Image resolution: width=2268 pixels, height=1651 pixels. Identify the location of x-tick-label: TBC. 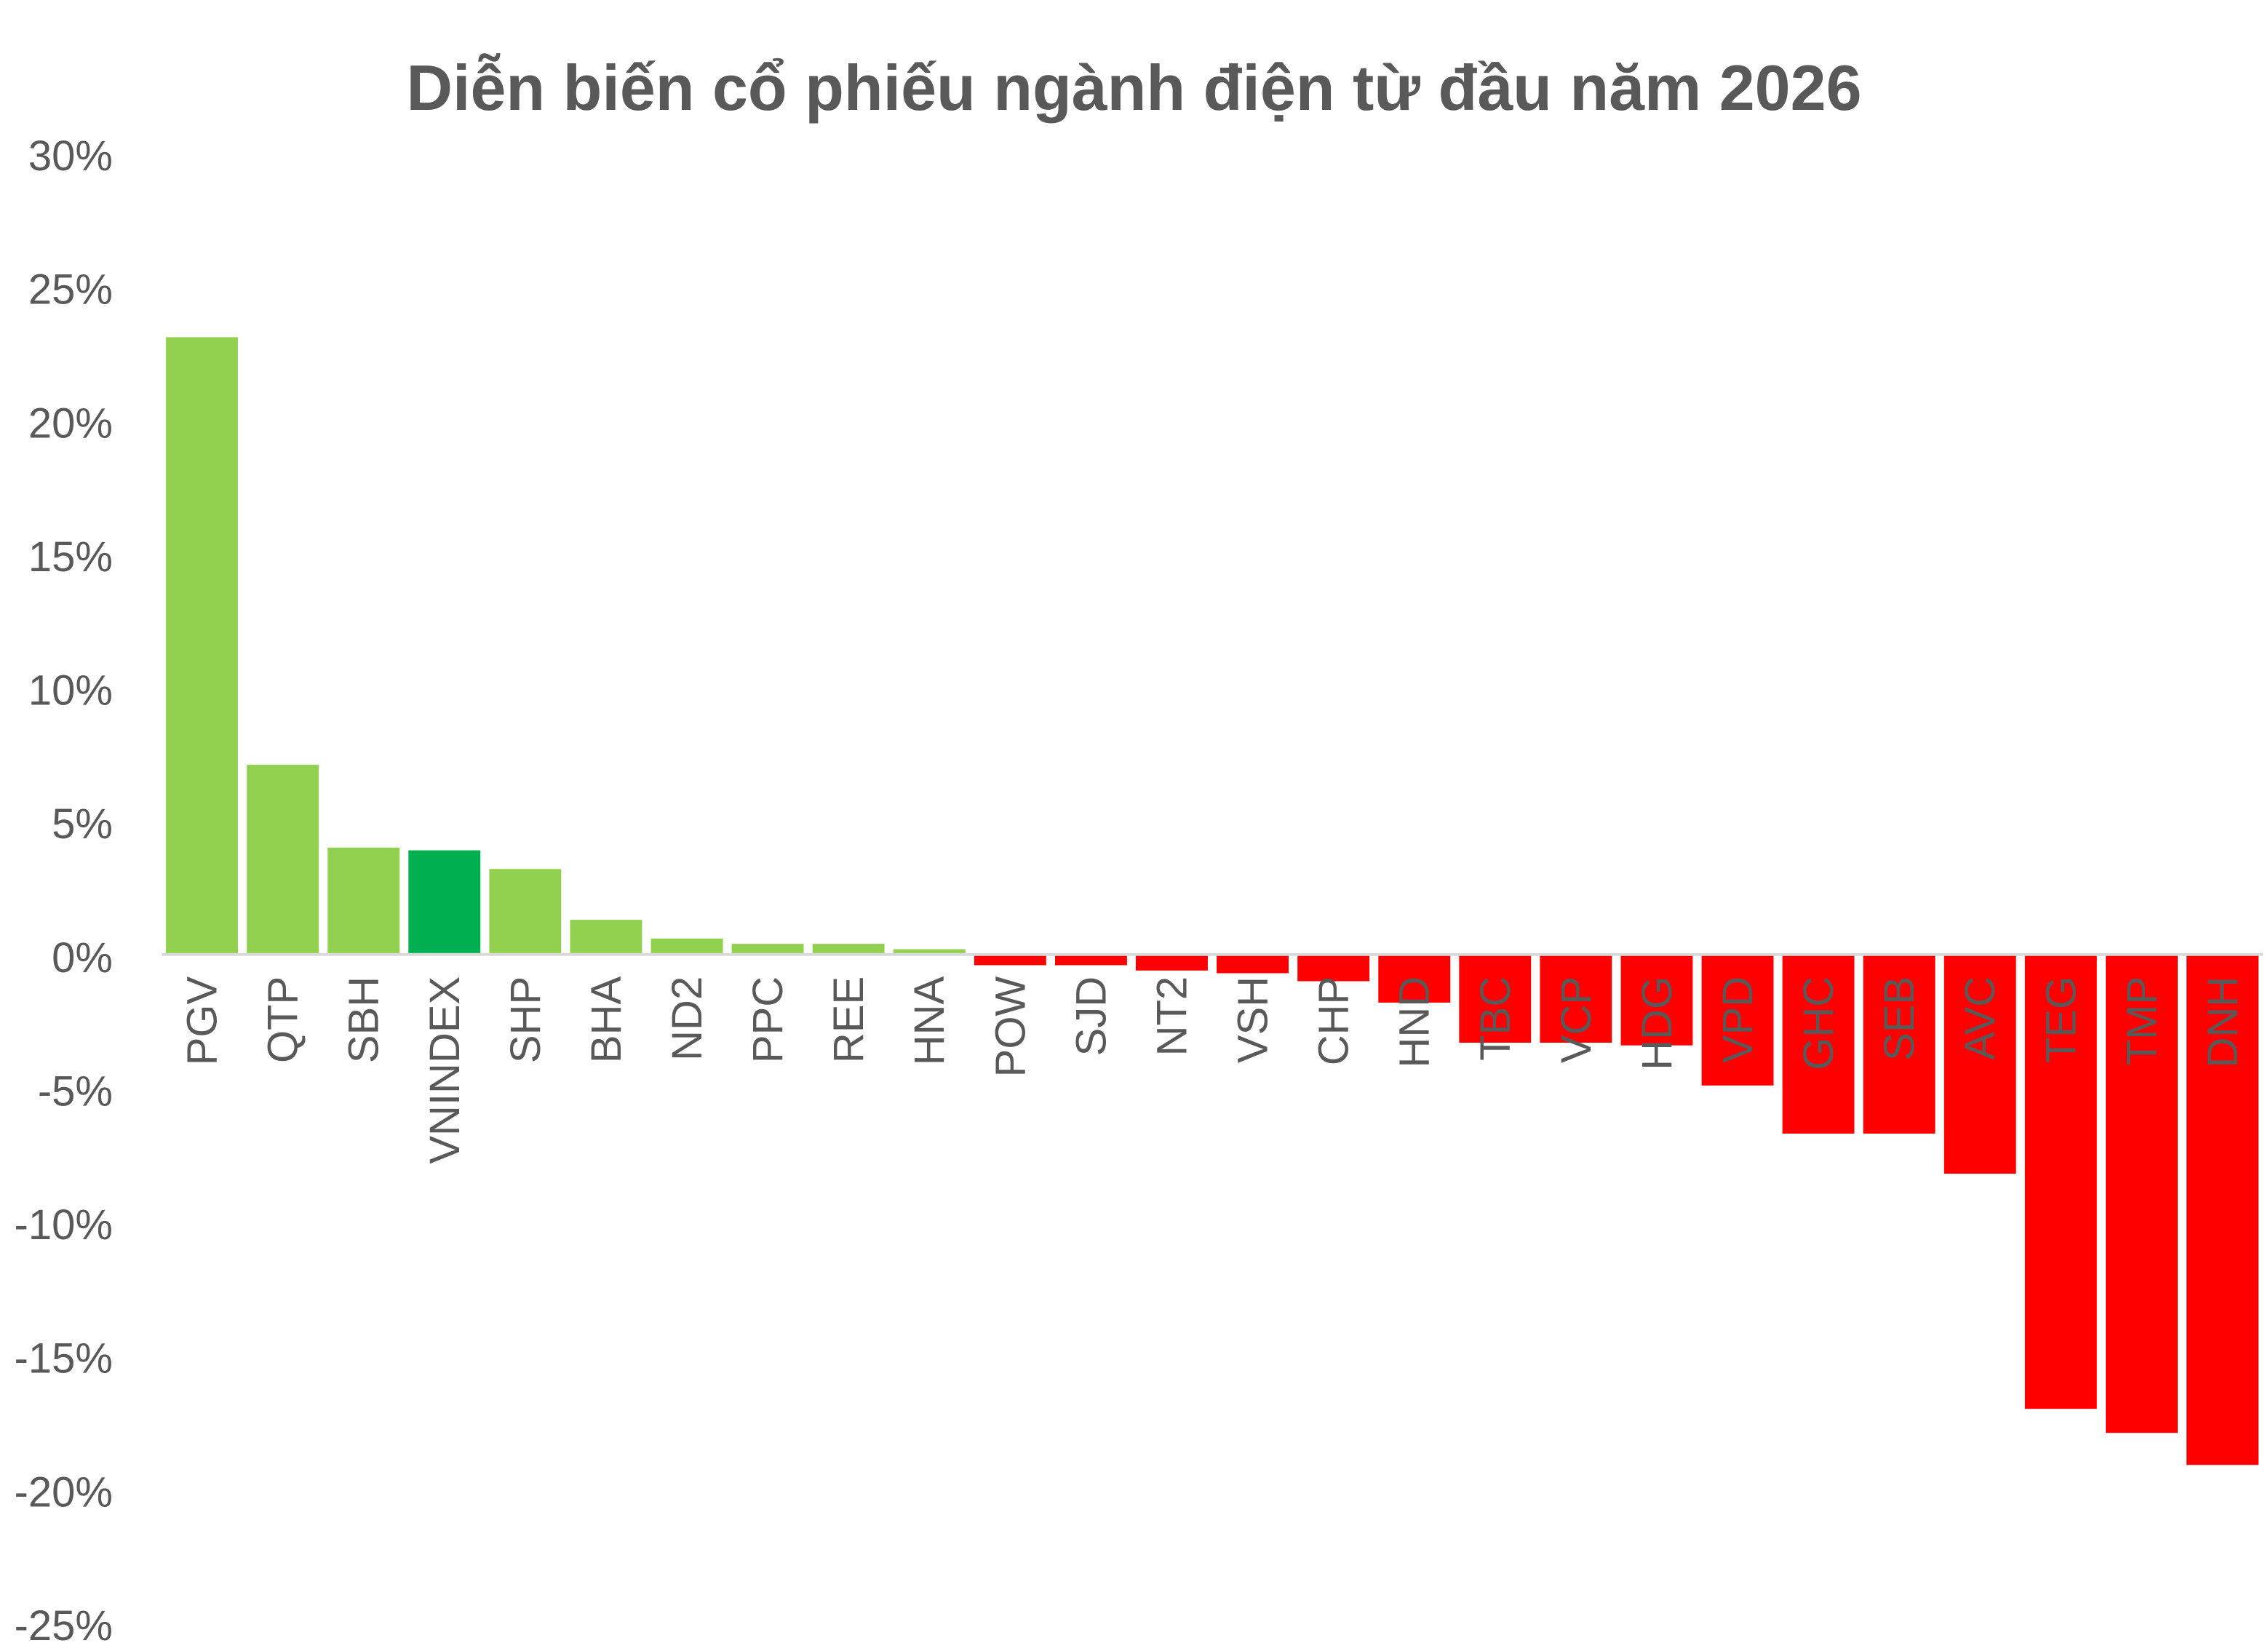
(1496, 1019).